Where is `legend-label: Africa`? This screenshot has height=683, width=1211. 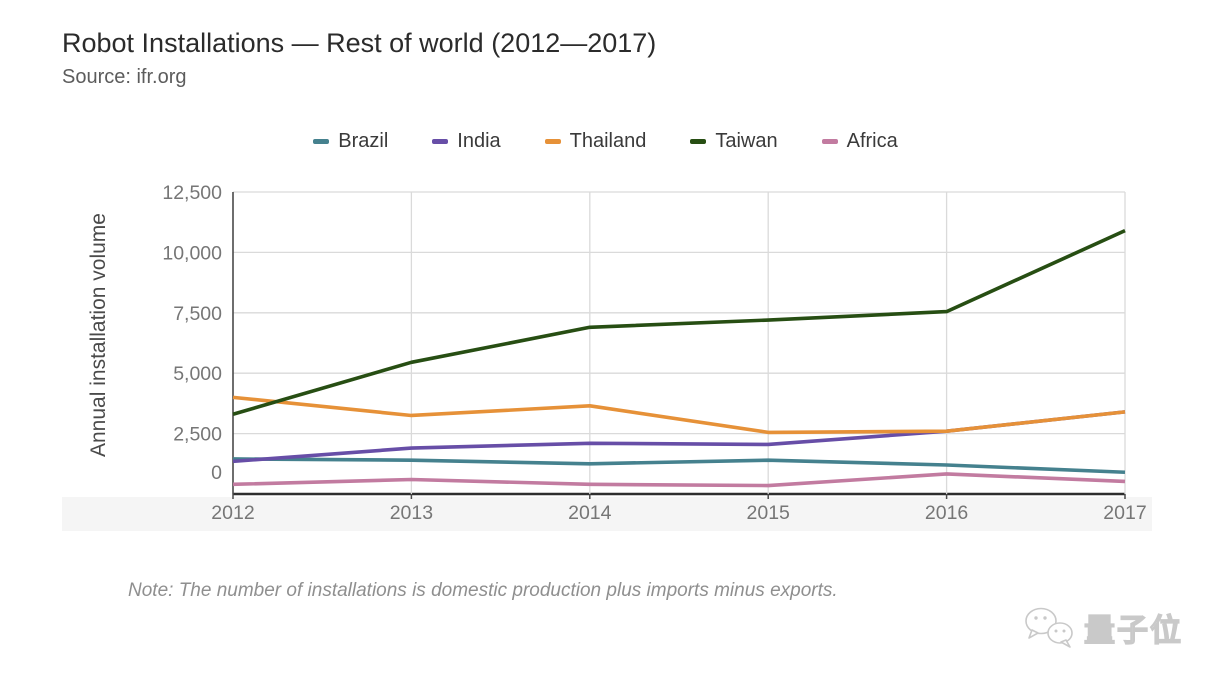 legend-label: Africa is located at coordinates (872, 141).